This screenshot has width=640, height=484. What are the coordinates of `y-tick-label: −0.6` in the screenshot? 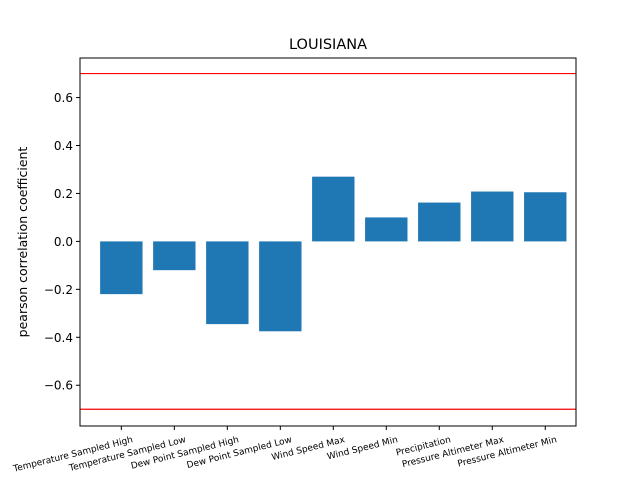 It's located at (58, 386).